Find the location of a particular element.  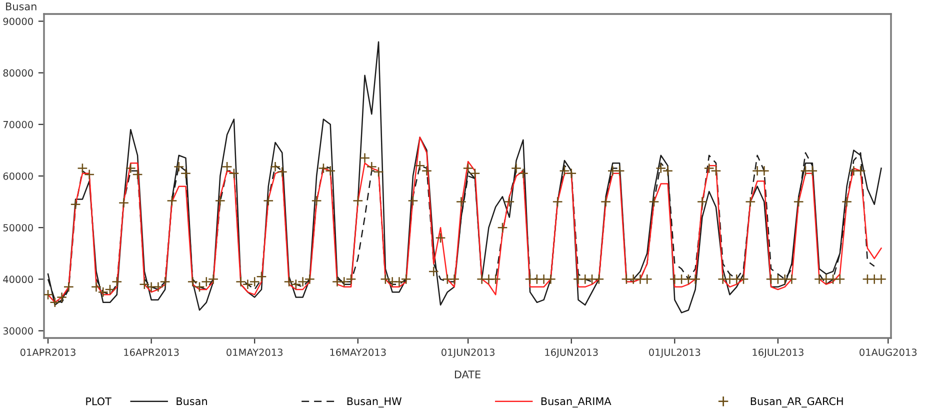

y-tick-label: 90000 is located at coordinates (18, 22).